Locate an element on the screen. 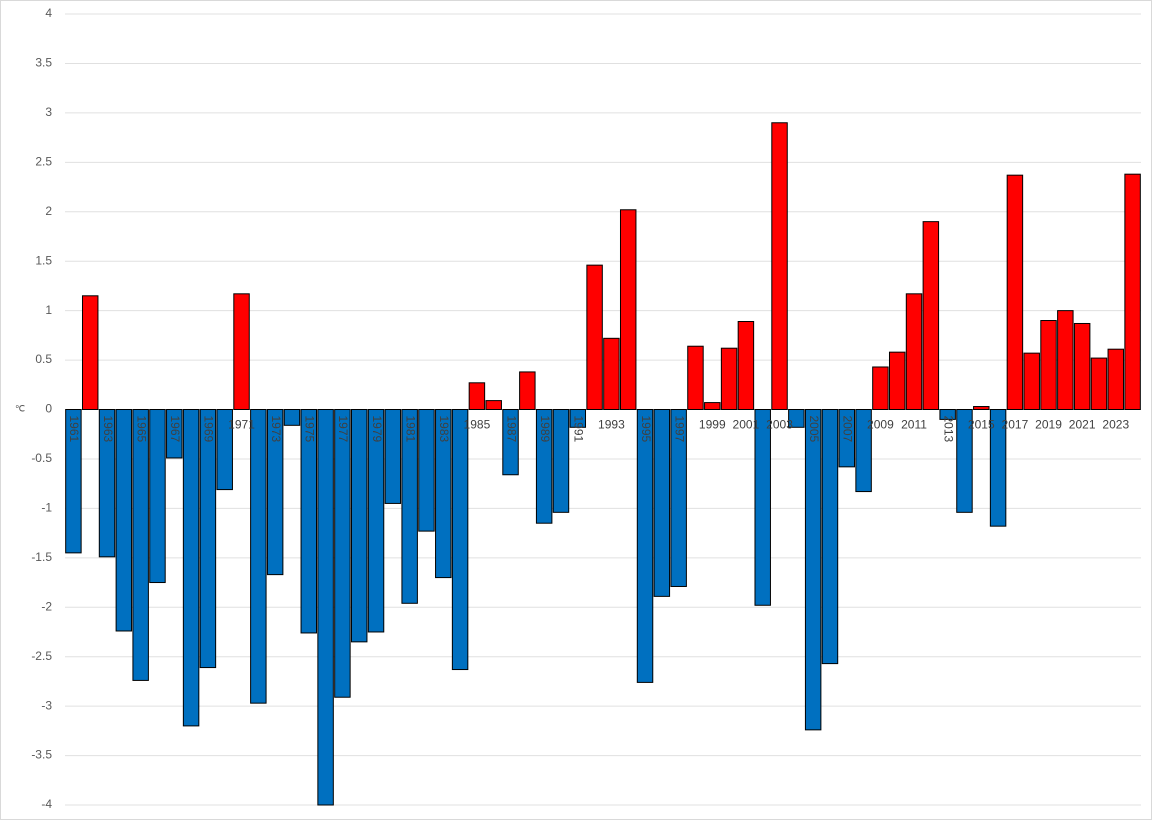 The width and height of the screenshot is (1152, 820). x-tick-label: 1971 is located at coordinates (241, 425).